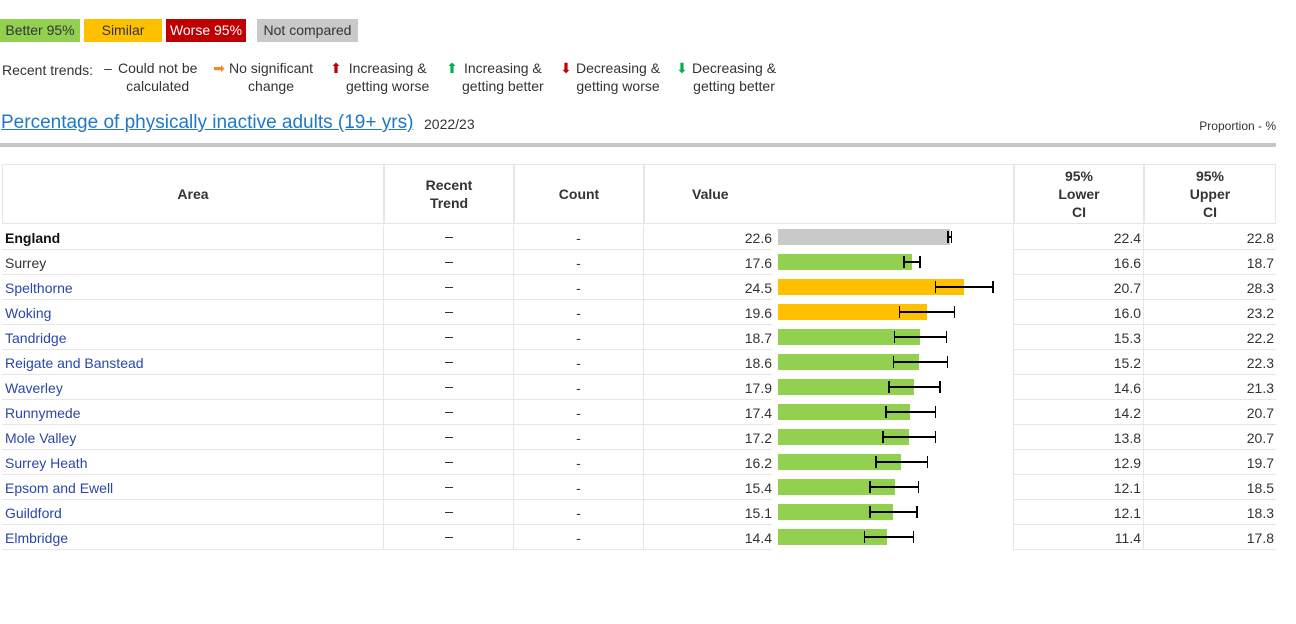 Image resolution: width=1296 pixels, height=624 pixels. Describe the element at coordinates (193, 337) in the screenshot. I see `area-name: Tandridge` at that location.